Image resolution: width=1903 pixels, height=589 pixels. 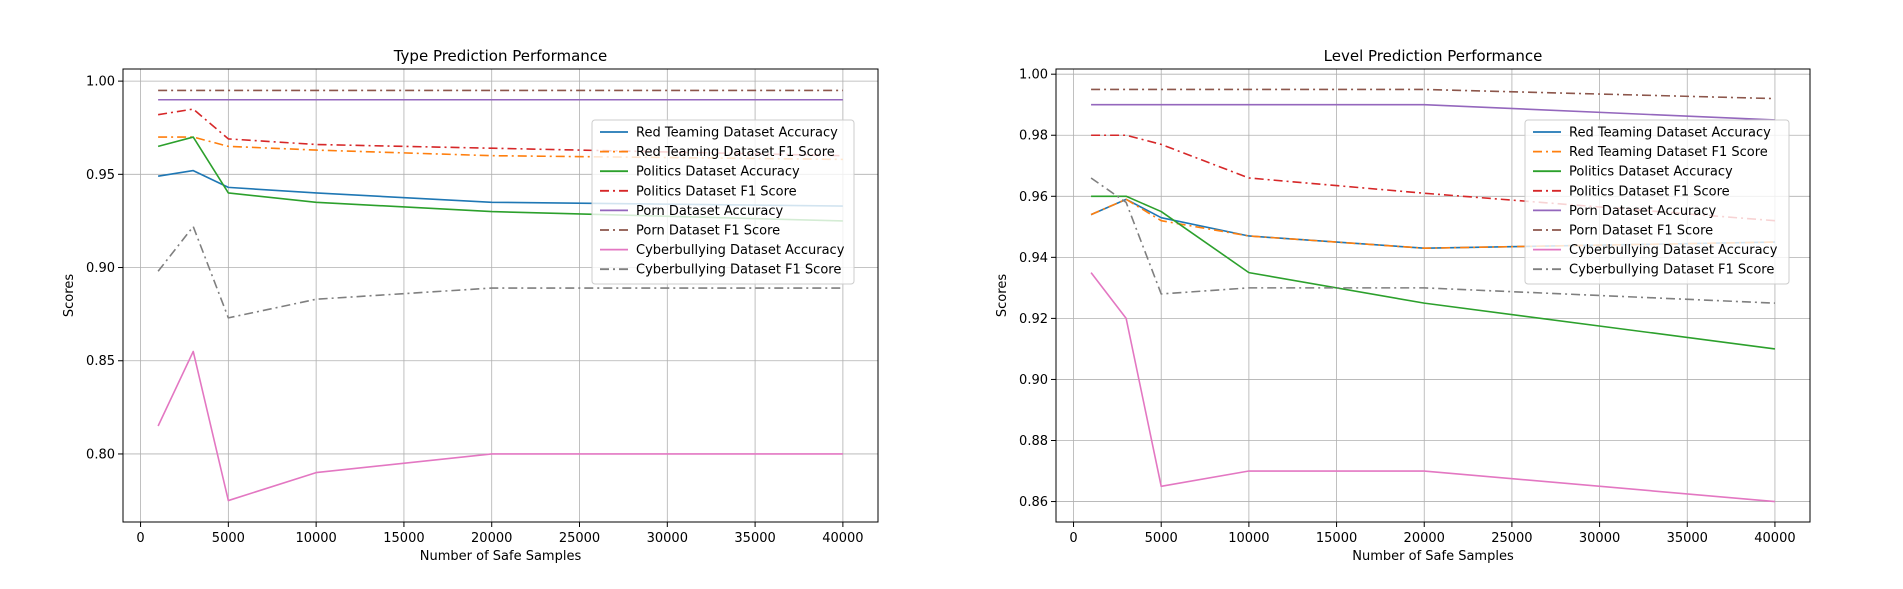 What do you see at coordinates (1033, 319) in the screenshot?
I see `y-tick-label: 0.92` at bounding box center [1033, 319].